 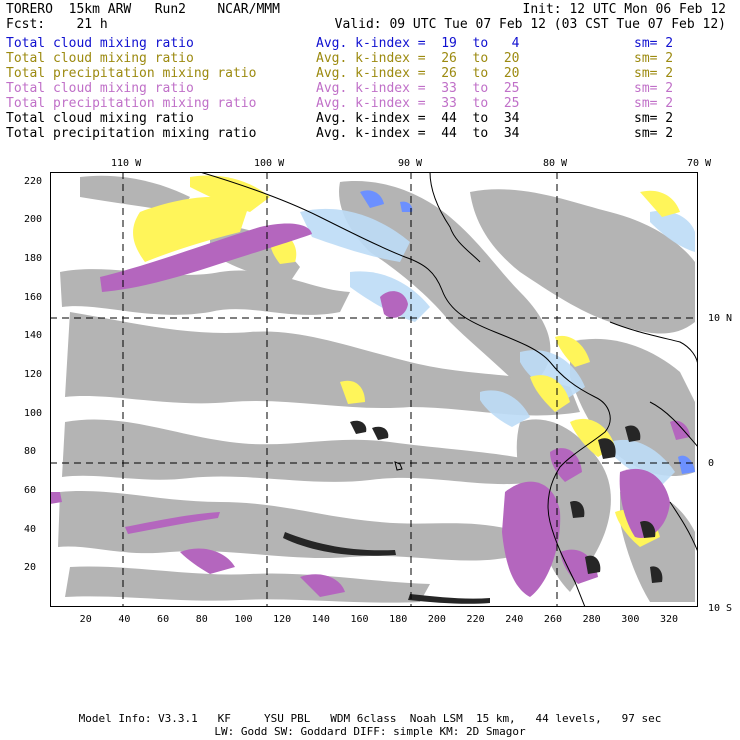 I want to click on x-tick-label: 60, so click(x=163, y=619).